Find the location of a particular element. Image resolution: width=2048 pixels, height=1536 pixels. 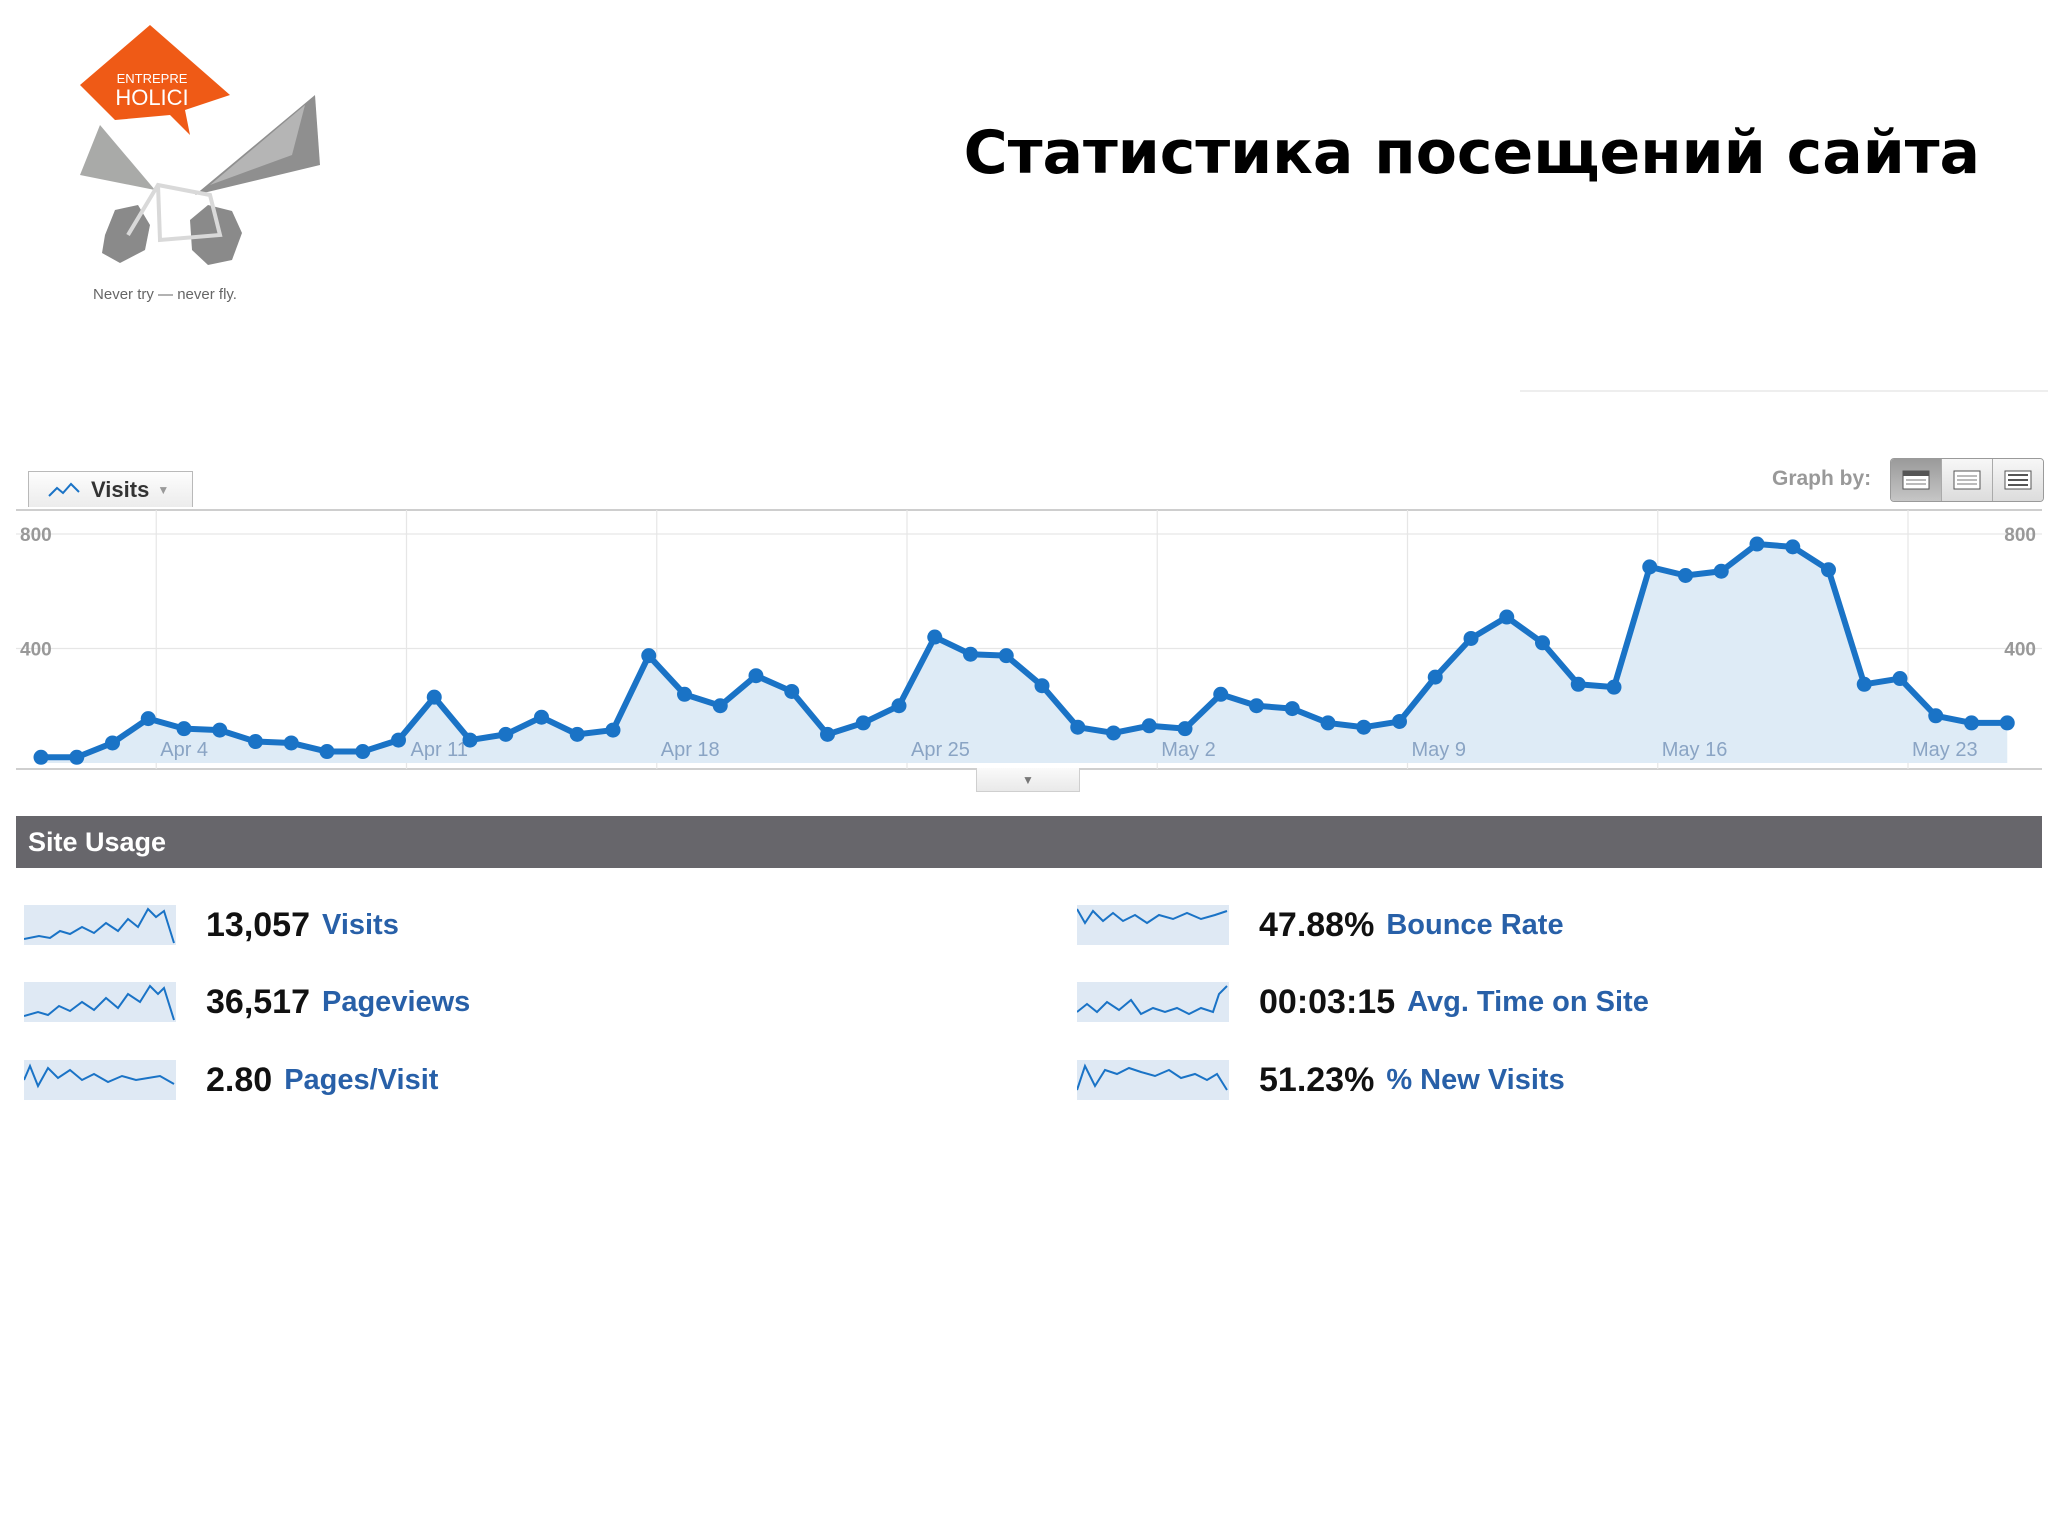

left-wing is located at coordinates (117, 157).